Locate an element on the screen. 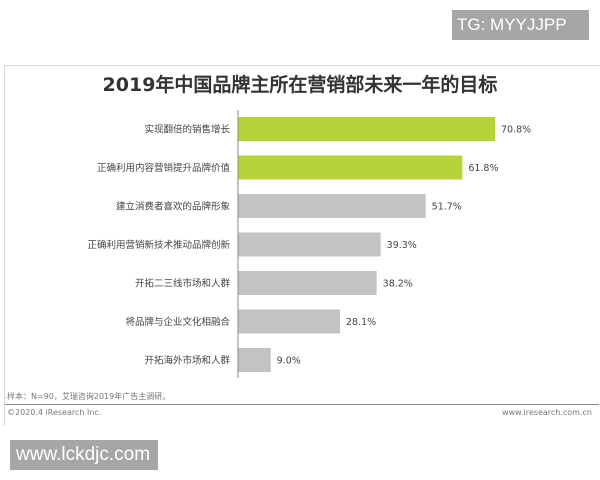 This screenshot has height=480, width=600. value-label: 9.0% is located at coordinates (289, 361).